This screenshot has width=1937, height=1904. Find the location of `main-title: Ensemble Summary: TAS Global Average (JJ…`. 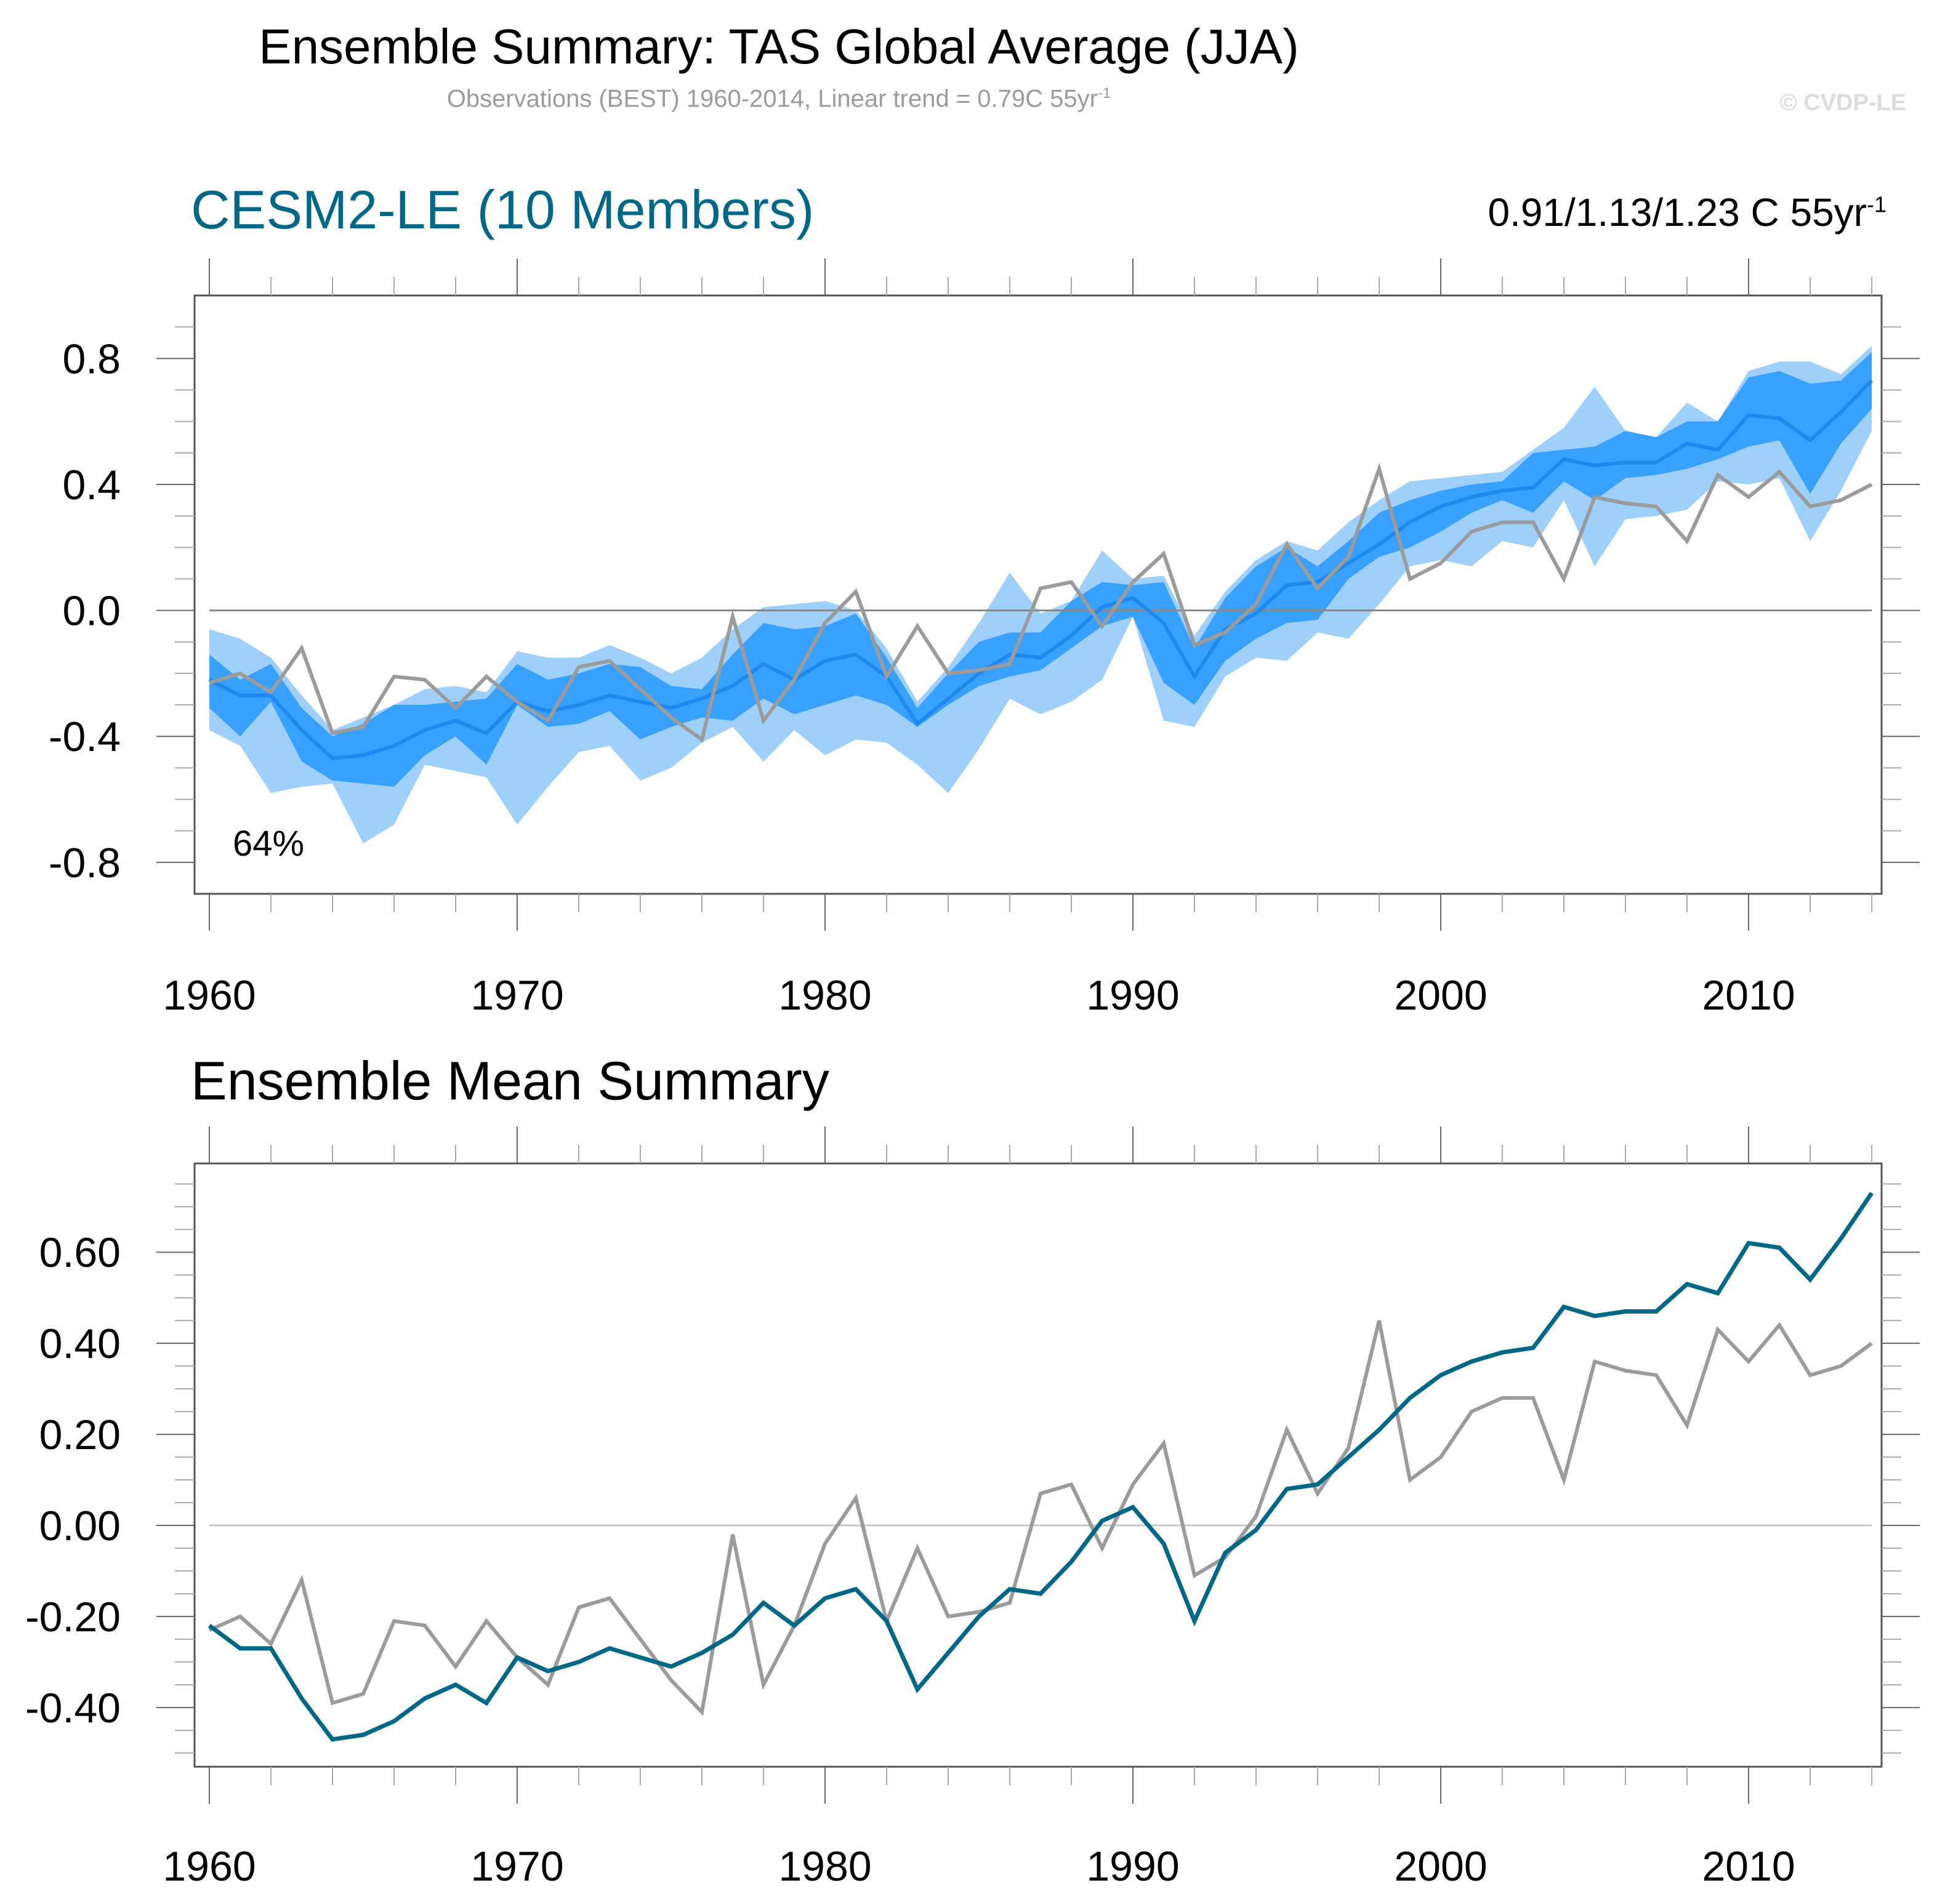

main-title: Ensemble Summary: TAS Global Average (JJ… is located at coordinates (779, 46).